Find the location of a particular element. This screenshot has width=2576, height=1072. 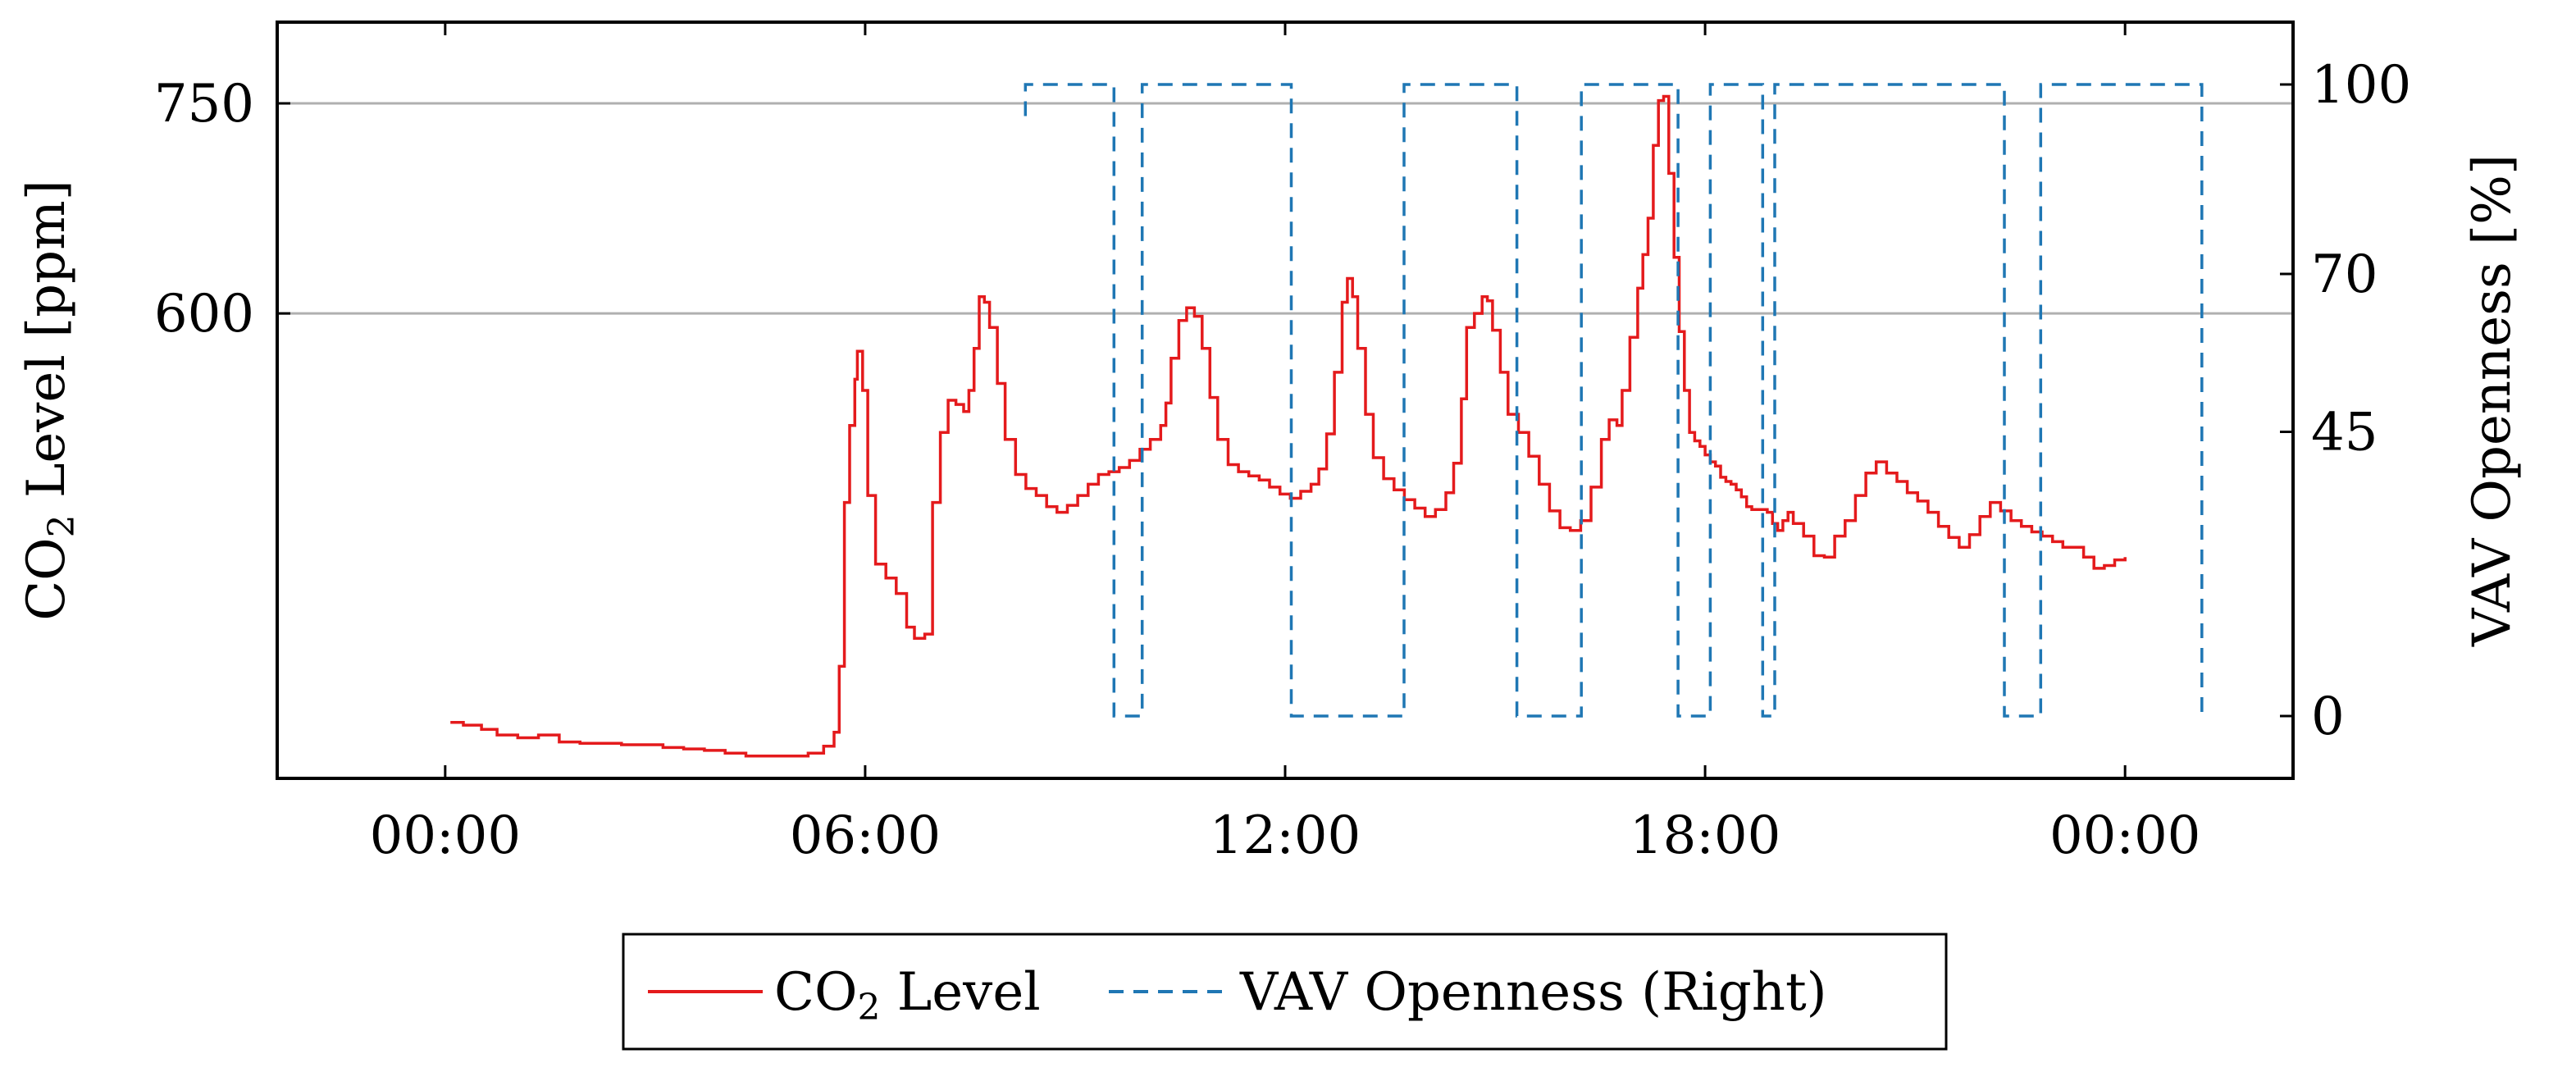

x-tick-label: 18:00 is located at coordinates (1705, 835).